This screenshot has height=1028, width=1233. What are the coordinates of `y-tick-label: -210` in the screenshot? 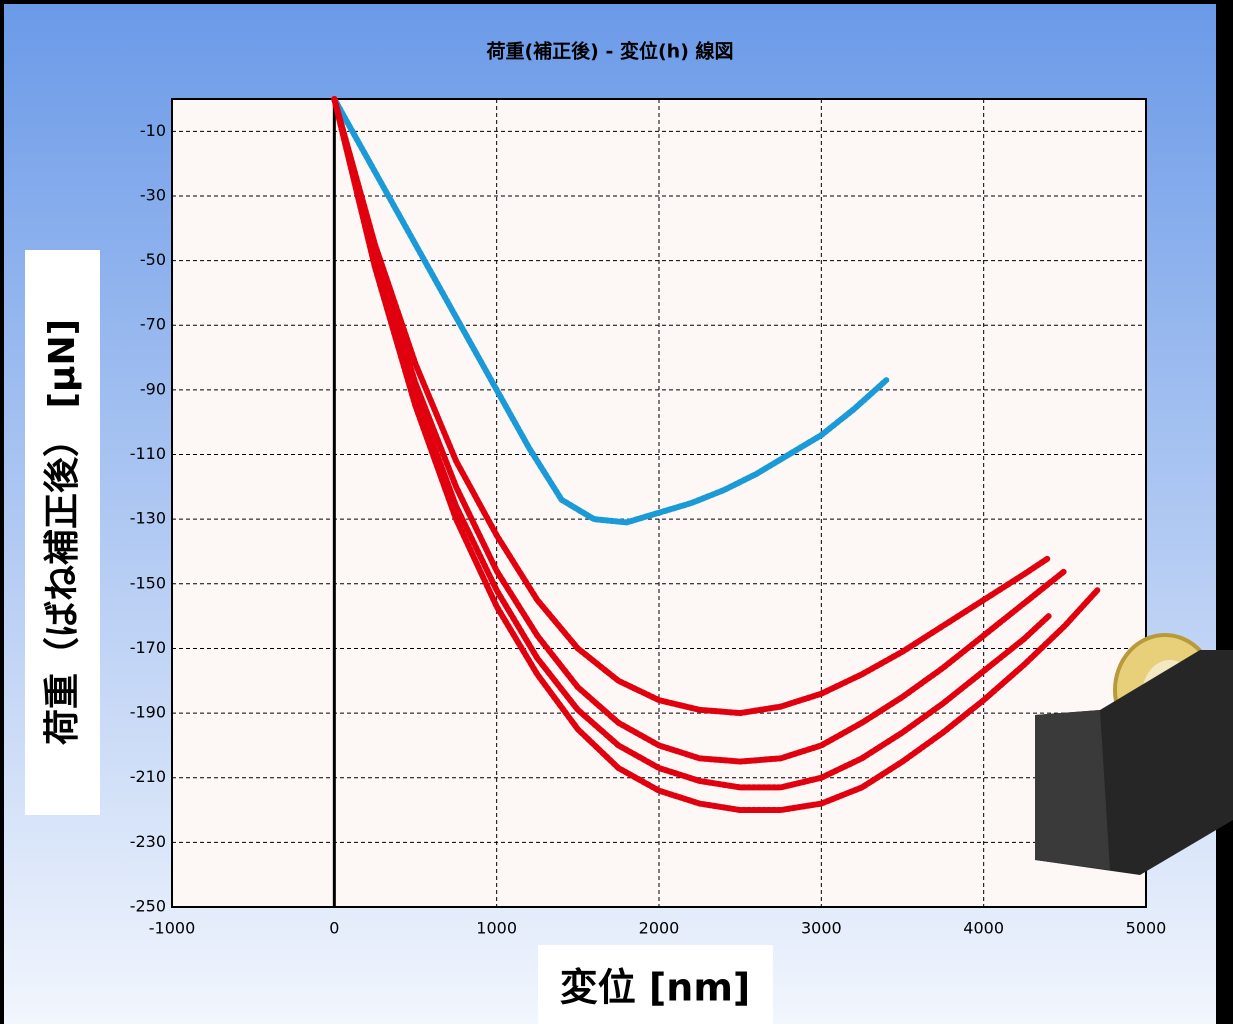 It's located at (148, 776).